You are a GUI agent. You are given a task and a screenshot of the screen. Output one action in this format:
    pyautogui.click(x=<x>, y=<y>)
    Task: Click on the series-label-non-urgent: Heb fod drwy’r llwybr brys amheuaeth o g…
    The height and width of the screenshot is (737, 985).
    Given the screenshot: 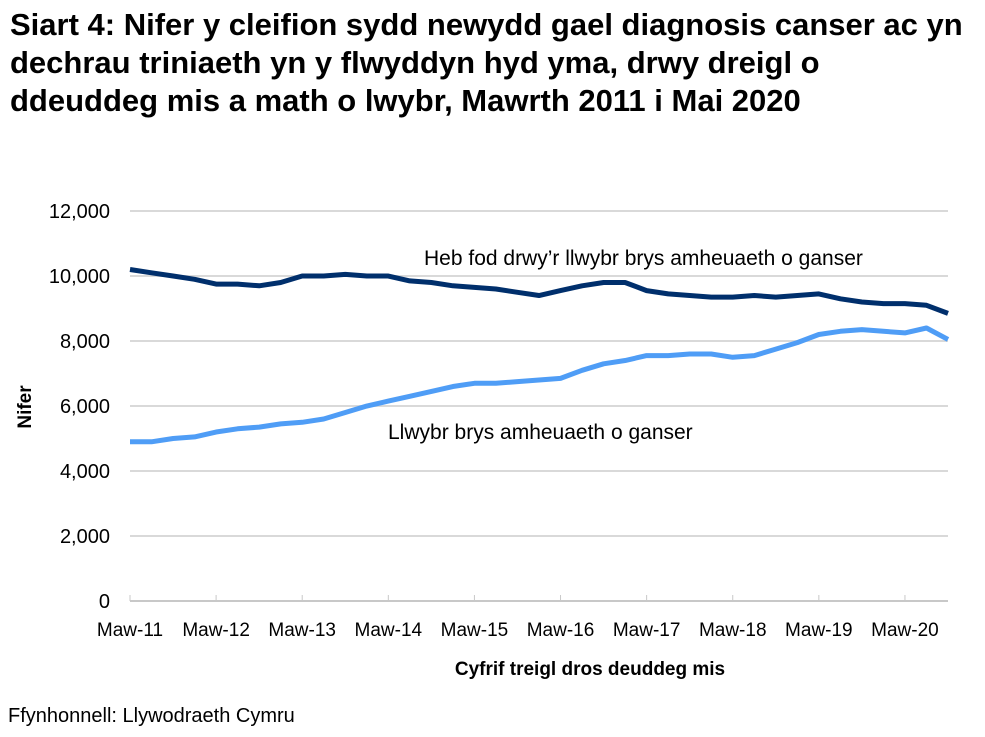 What is the action you would take?
    pyautogui.click(x=643, y=258)
    